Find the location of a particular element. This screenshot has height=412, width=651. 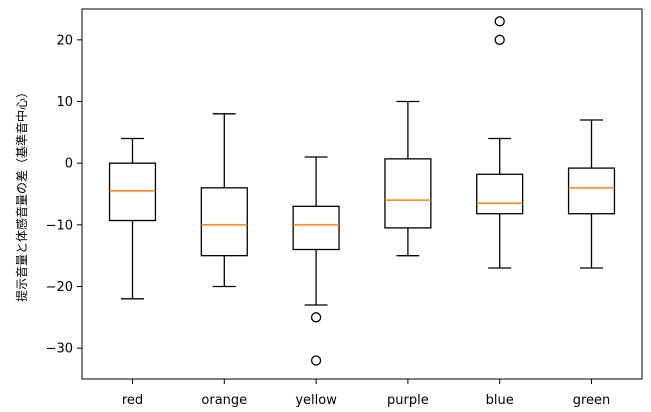

box-yellow is located at coordinates (316, 261).